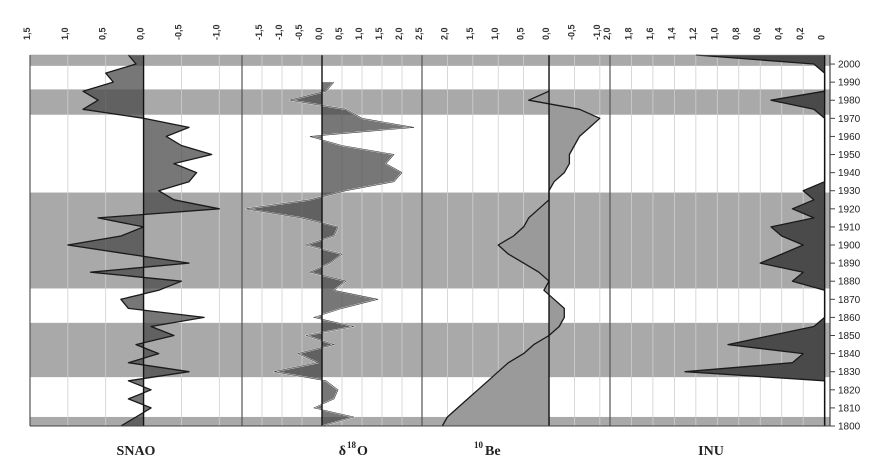 This screenshot has height=466, width=872. I want to click on x-tick-SNAO-0: 1,5, so click(27, 33).